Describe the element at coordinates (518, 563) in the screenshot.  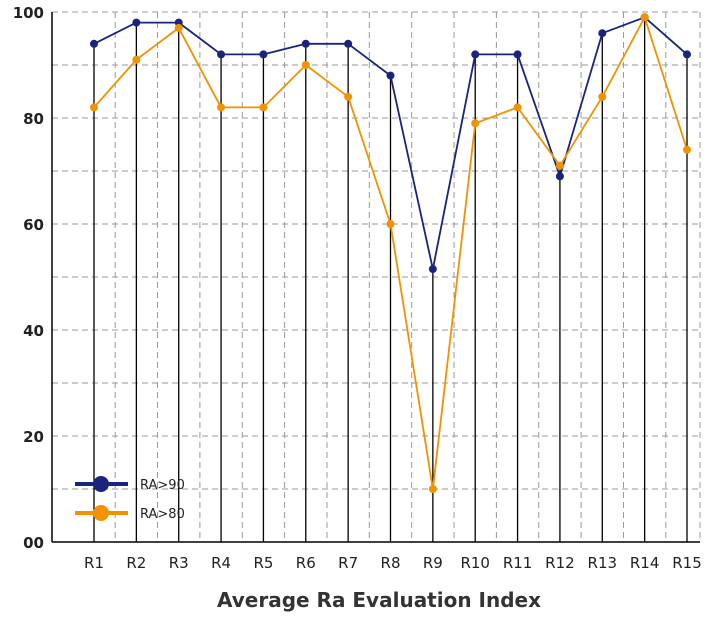
I see `x-tick-label: R11` at that location.